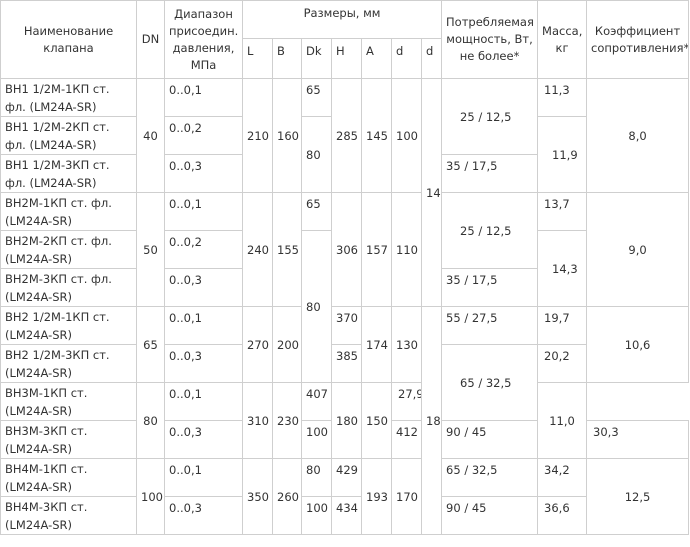  What do you see at coordinates (68, 477) in the screenshot?
I see `valve-name: ВН4М-1КП ст. (LM24A-SR)` at bounding box center [68, 477].